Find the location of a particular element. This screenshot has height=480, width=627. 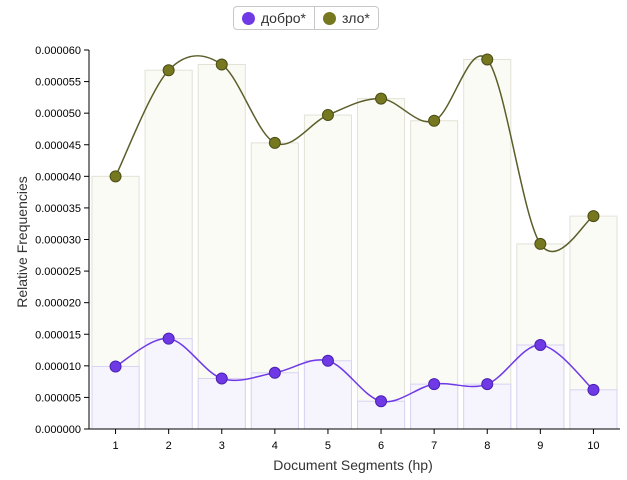

x-tick-label: 5 is located at coordinates (328, 446).